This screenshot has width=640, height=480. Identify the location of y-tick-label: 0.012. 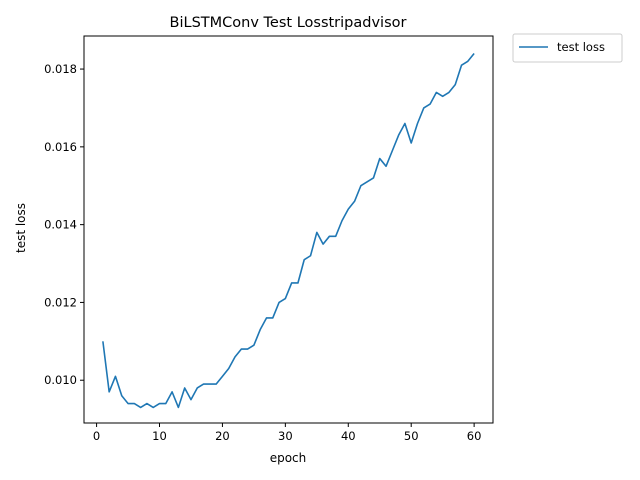
(60, 302).